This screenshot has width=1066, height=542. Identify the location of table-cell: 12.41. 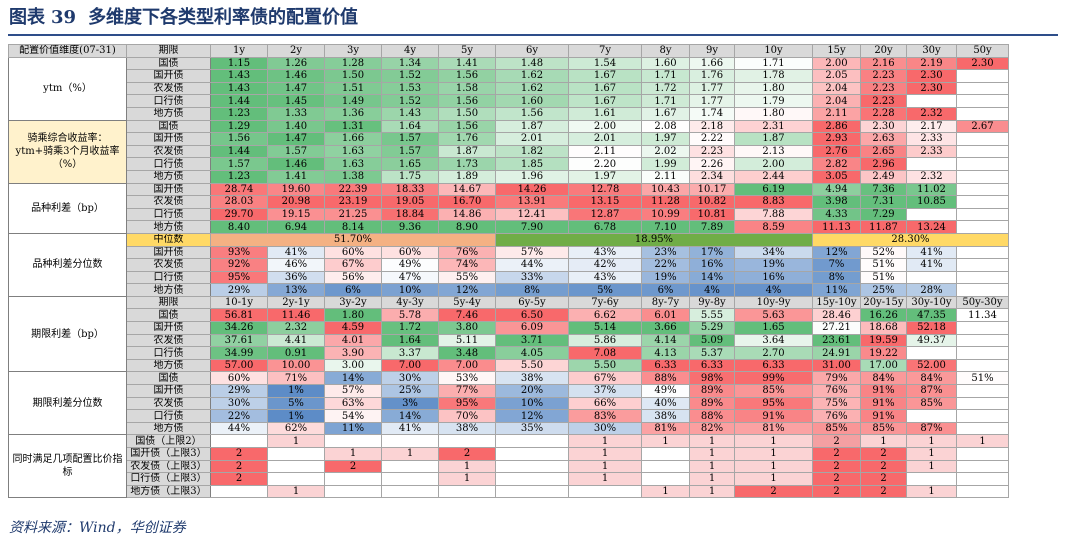
(532, 214).